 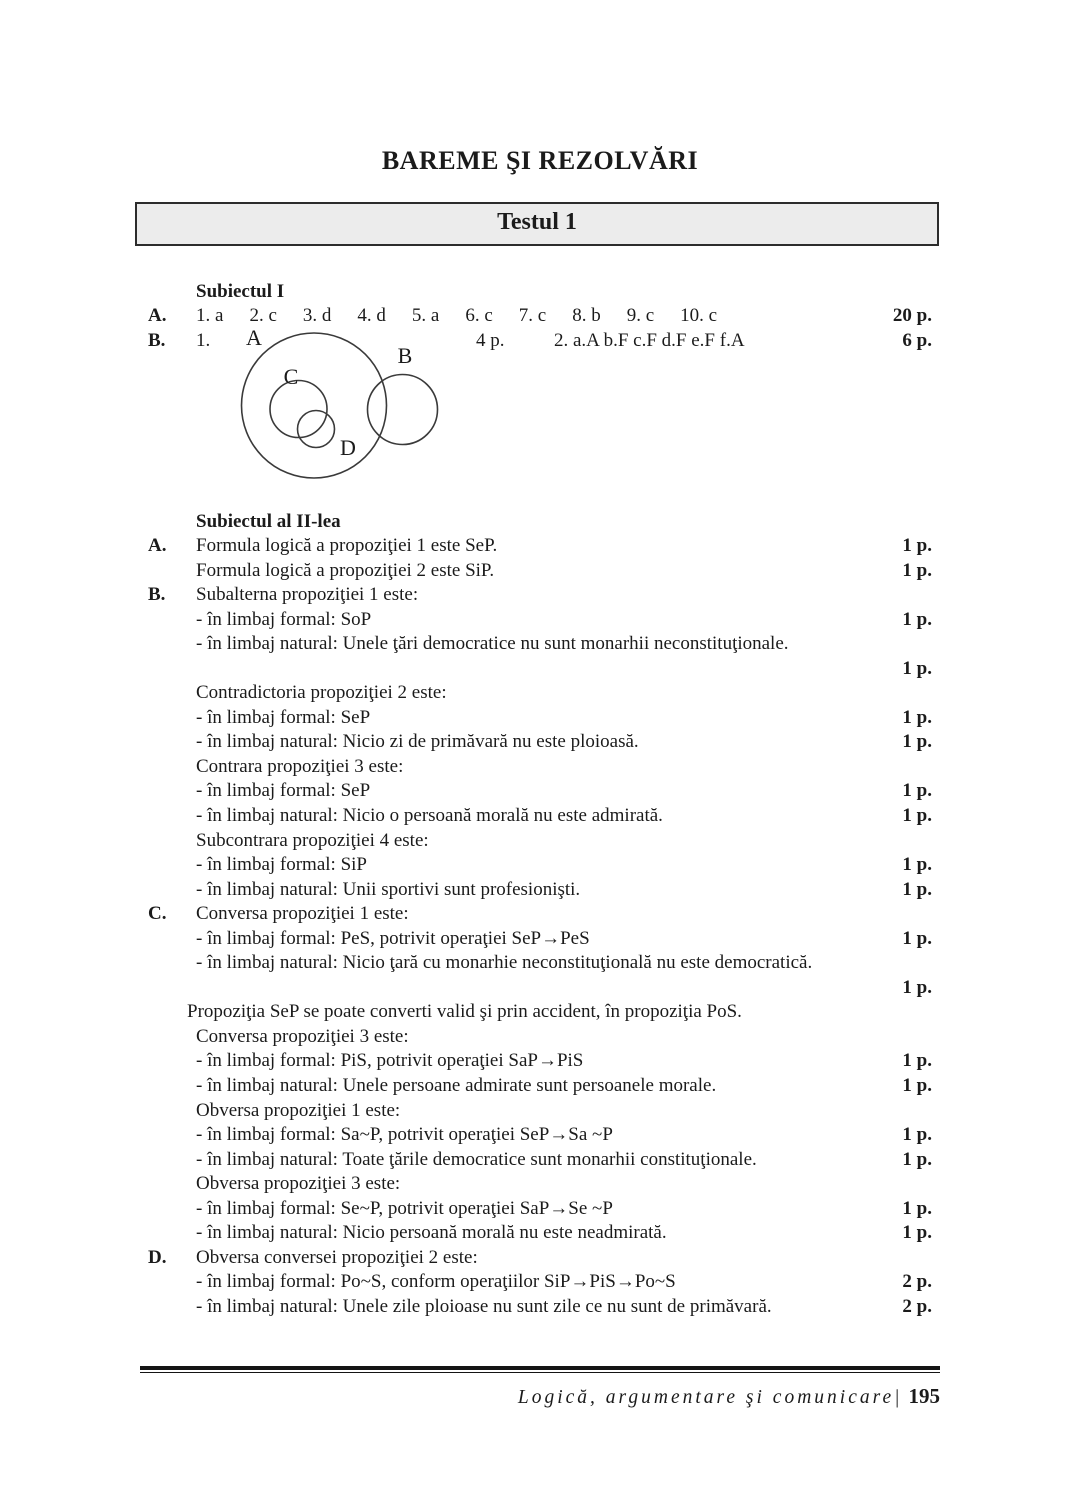 I want to click on page-footer: Logică, argumentare şi comunicare| 195, so click(x=540, y=1387).